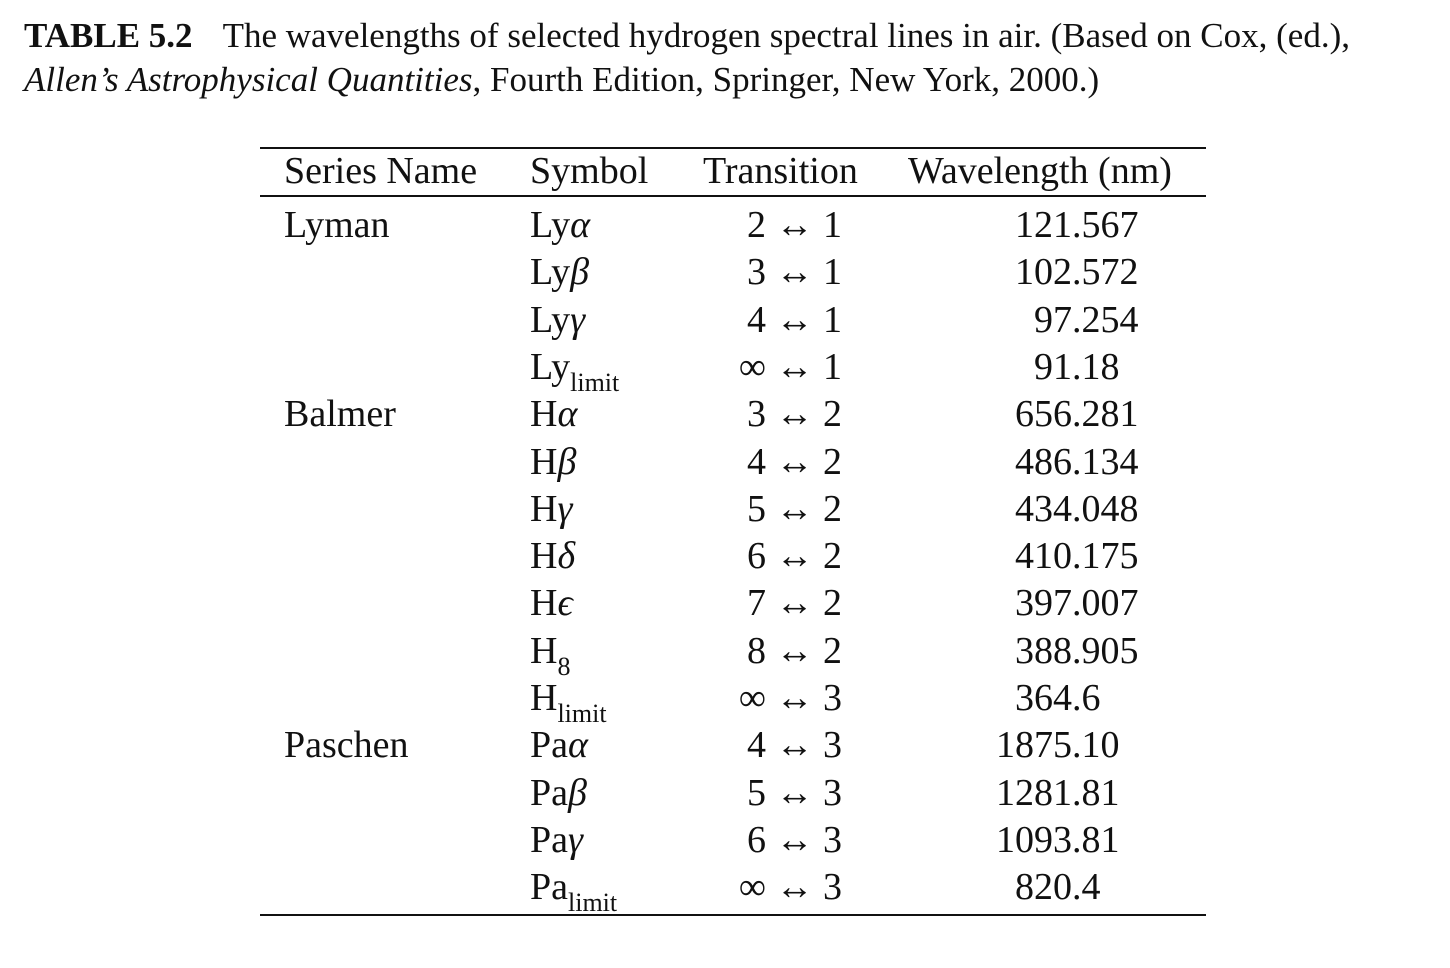  Describe the element at coordinates (1057, 367) in the screenshot. I see `wavelength-cell: 91.18` at that location.